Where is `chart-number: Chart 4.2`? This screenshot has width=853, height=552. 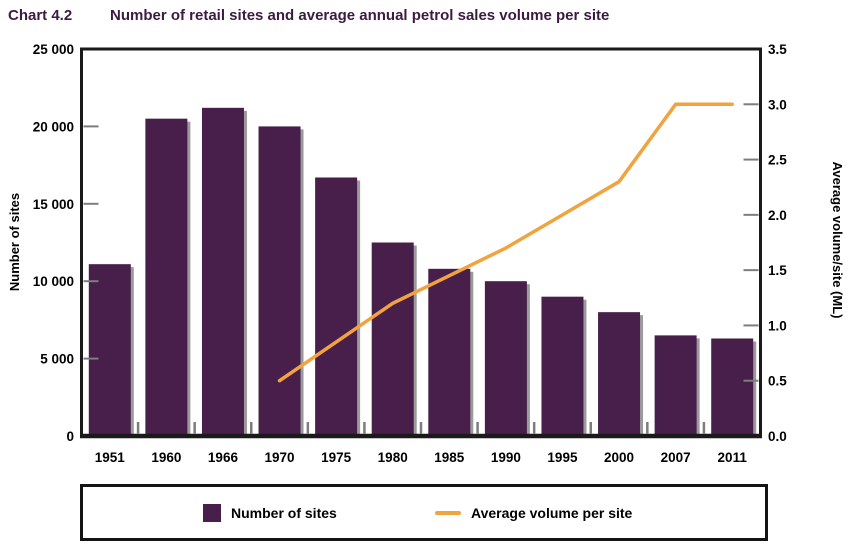 chart-number: Chart 4.2 is located at coordinates (40, 15).